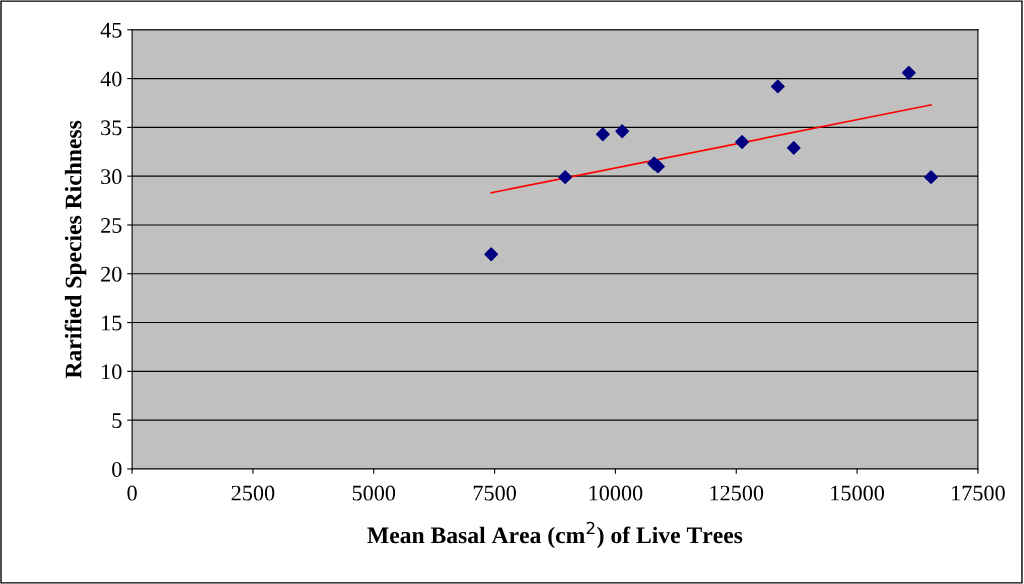 This screenshot has height=584, width=1024. Describe the element at coordinates (117, 469) in the screenshot. I see `y-tick-label: 0` at that location.